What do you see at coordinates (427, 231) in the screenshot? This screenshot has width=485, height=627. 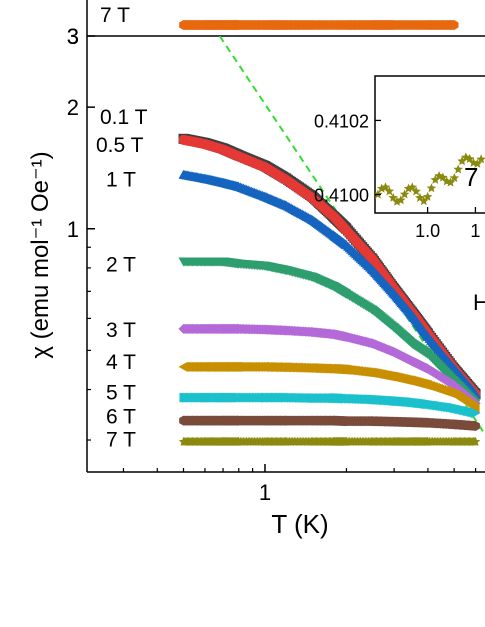 I see `inset-x-tick-label: 1.0` at bounding box center [427, 231].